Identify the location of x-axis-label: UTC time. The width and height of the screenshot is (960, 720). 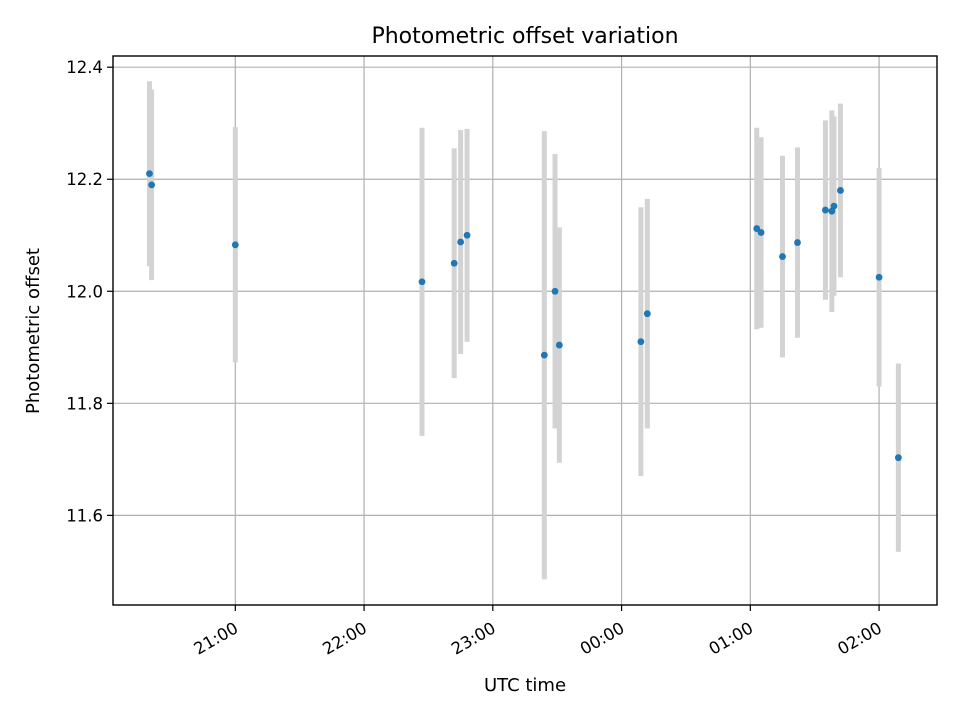
(525, 685).